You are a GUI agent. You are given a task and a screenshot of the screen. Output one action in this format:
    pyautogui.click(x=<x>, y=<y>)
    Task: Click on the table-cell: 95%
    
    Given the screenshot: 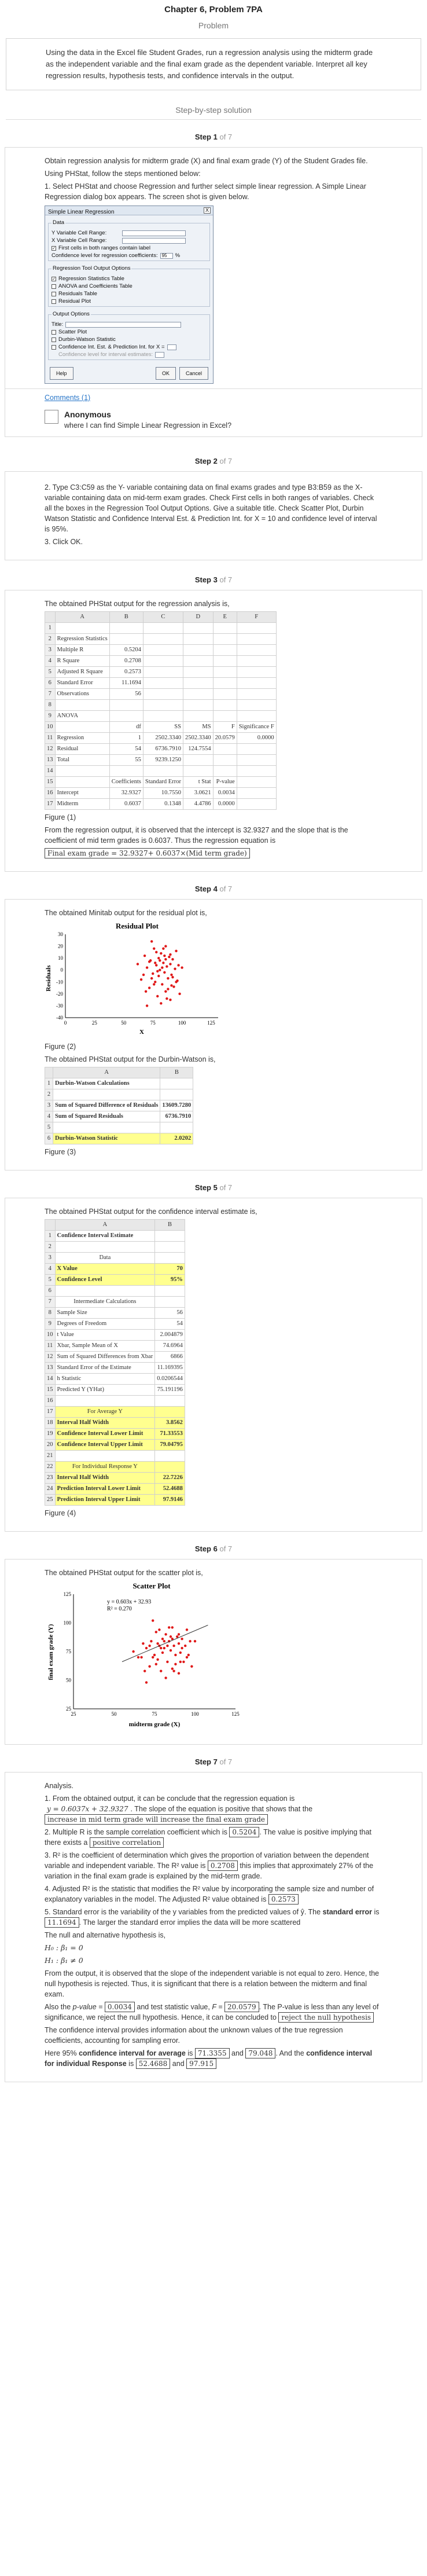 What is the action you would take?
    pyautogui.click(x=169, y=1280)
    